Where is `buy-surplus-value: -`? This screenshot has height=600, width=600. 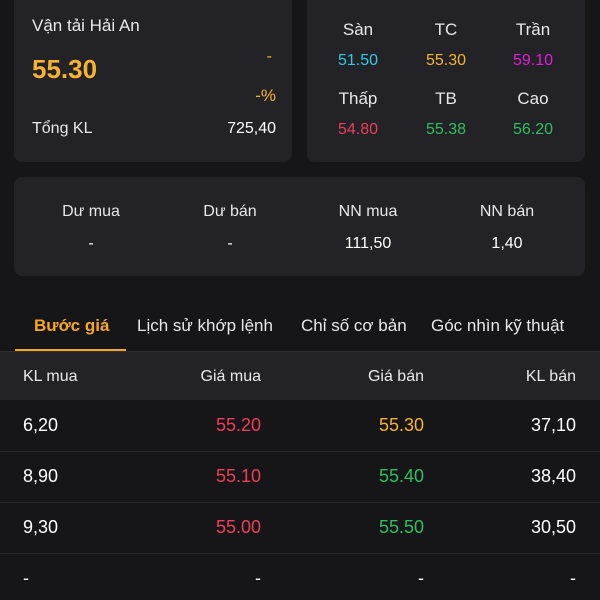 buy-surplus-value: - is located at coordinates (91, 243).